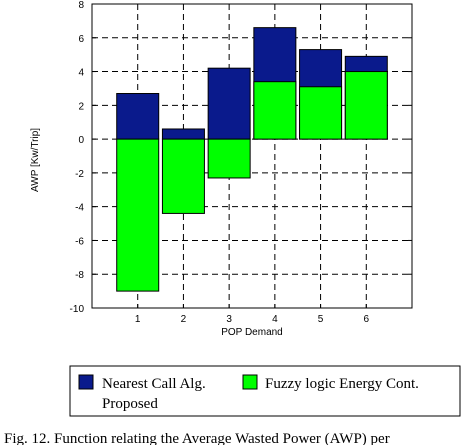  Describe the element at coordinates (250, 382) in the screenshot. I see `legend-swatch-fuzzy-logic` at that location.